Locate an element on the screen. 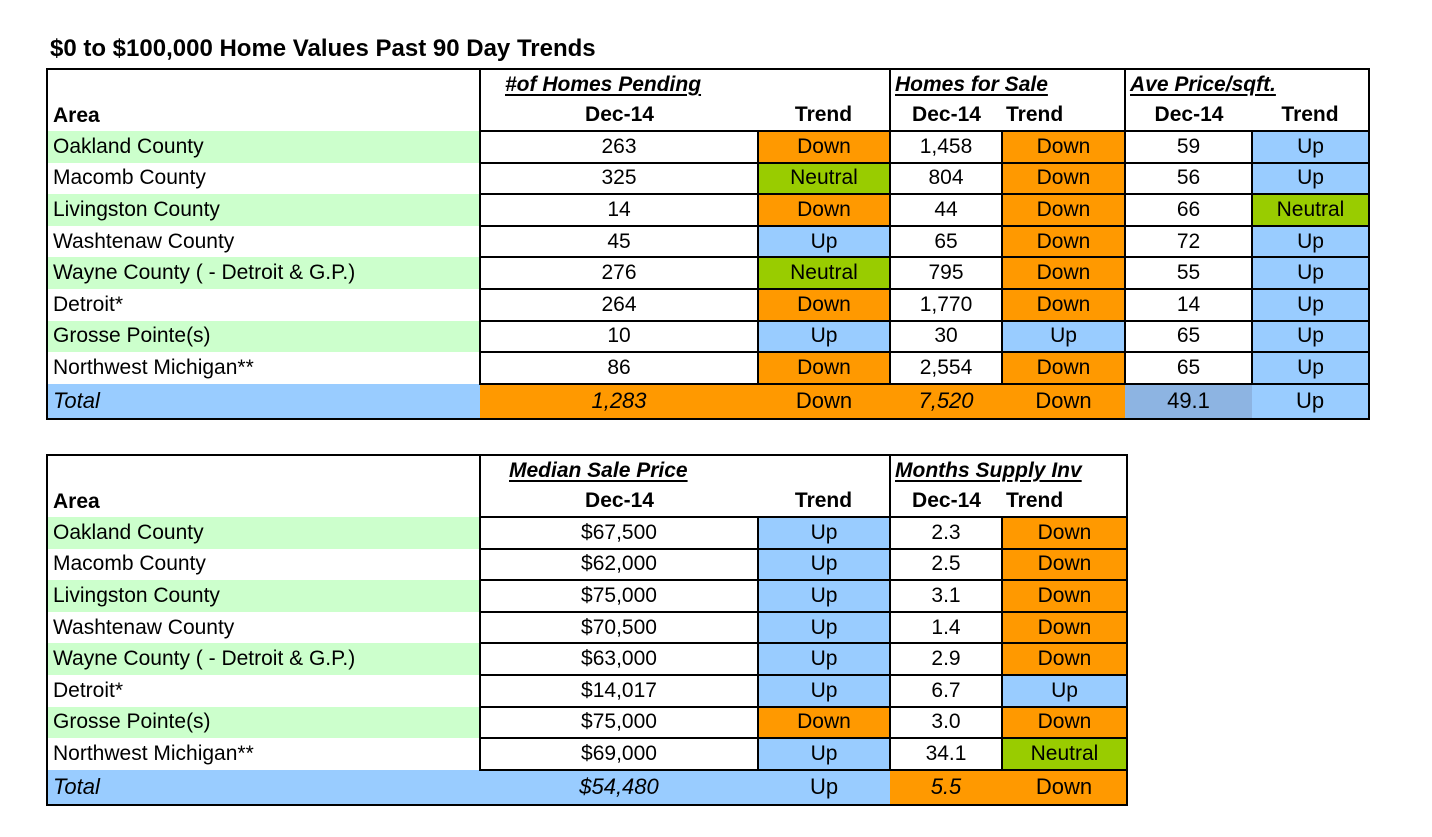  sale-trend-cell: Up is located at coordinates (1063, 336).